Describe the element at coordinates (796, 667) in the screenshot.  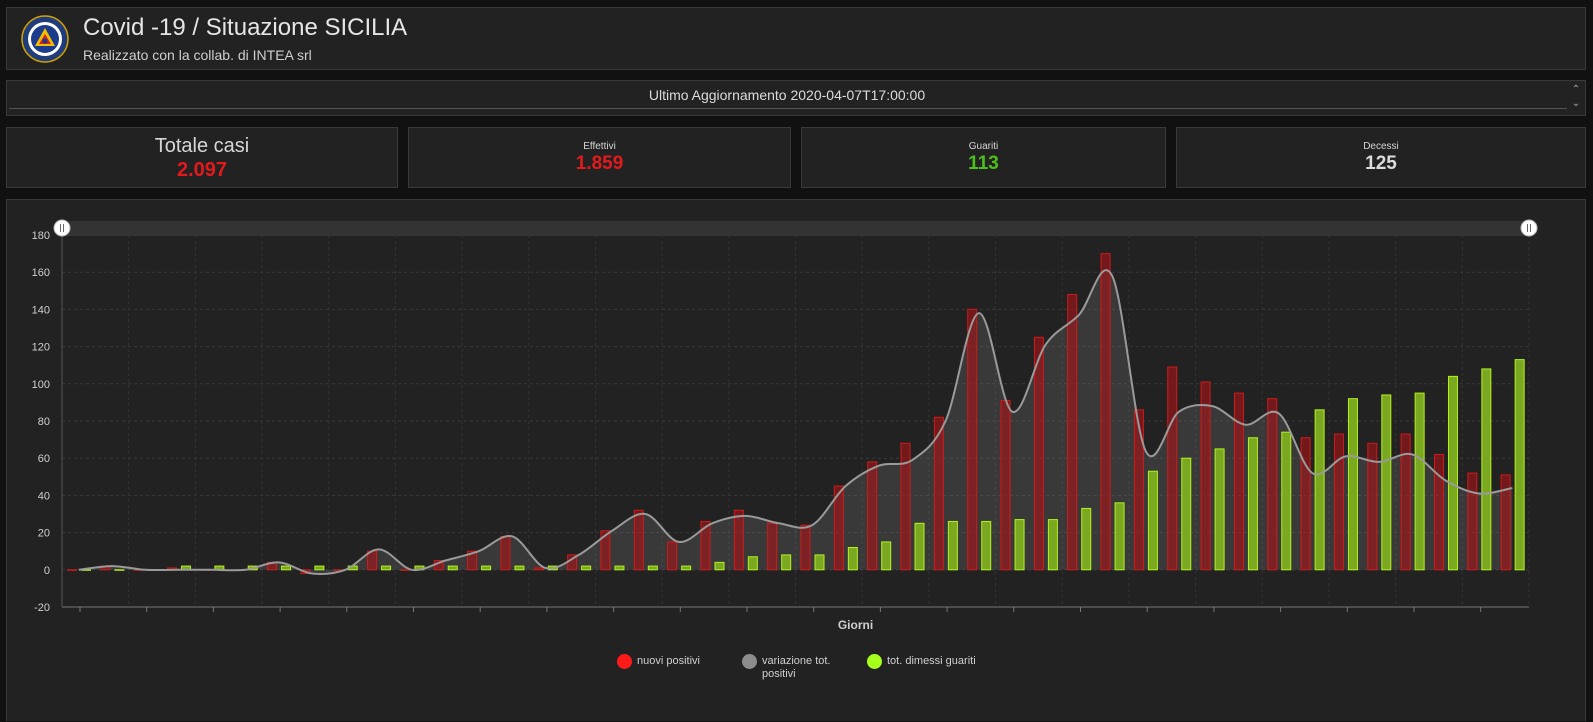
I see `legend-label-variazione: variazione tot. positivi` at that location.